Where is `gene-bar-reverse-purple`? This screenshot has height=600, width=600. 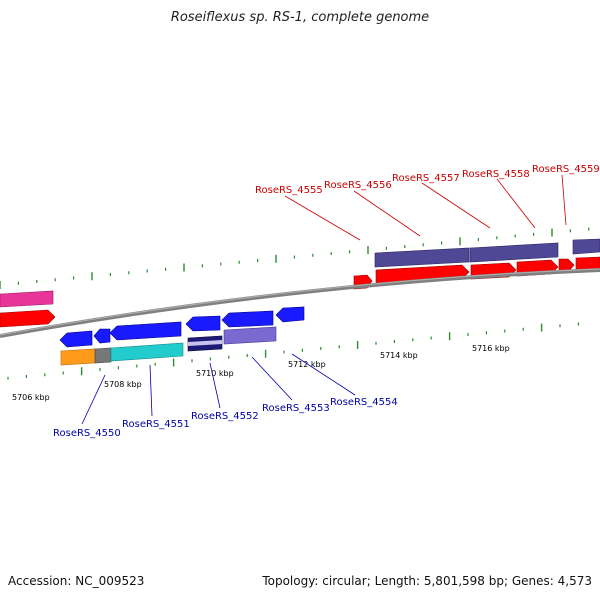 gene-bar-reverse-purple is located at coordinates (250, 335).